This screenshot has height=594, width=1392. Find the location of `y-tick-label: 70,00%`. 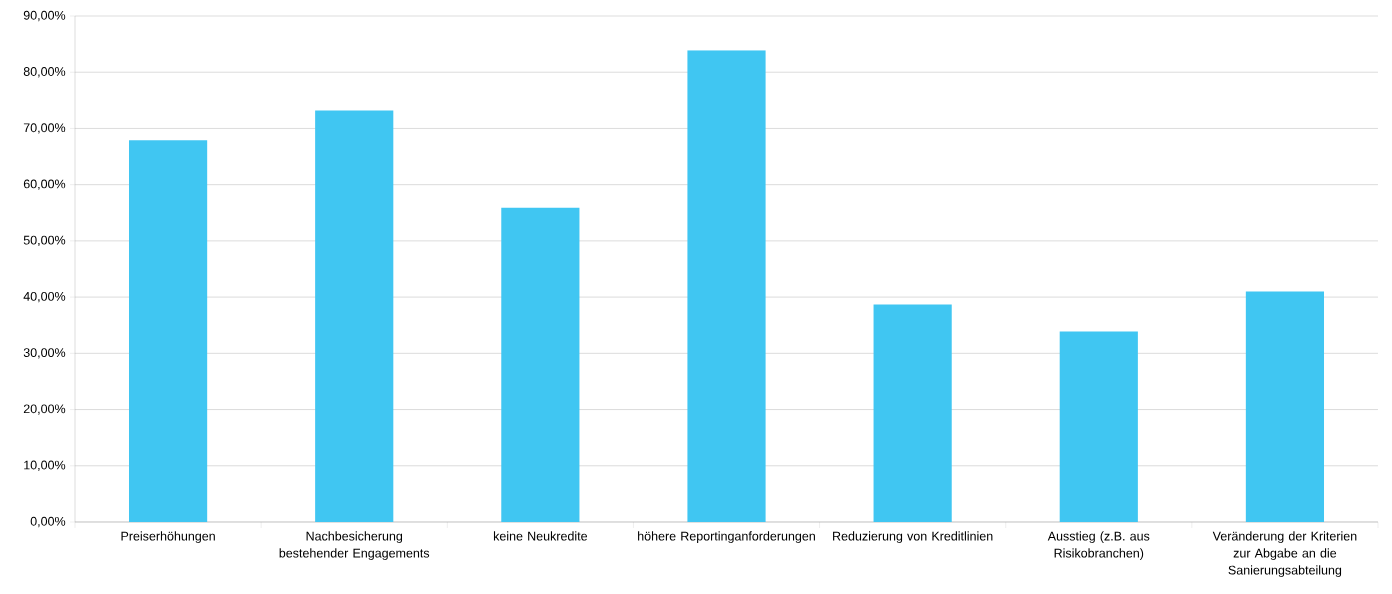

y-tick-label: 70,00% is located at coordinates (44, 128).